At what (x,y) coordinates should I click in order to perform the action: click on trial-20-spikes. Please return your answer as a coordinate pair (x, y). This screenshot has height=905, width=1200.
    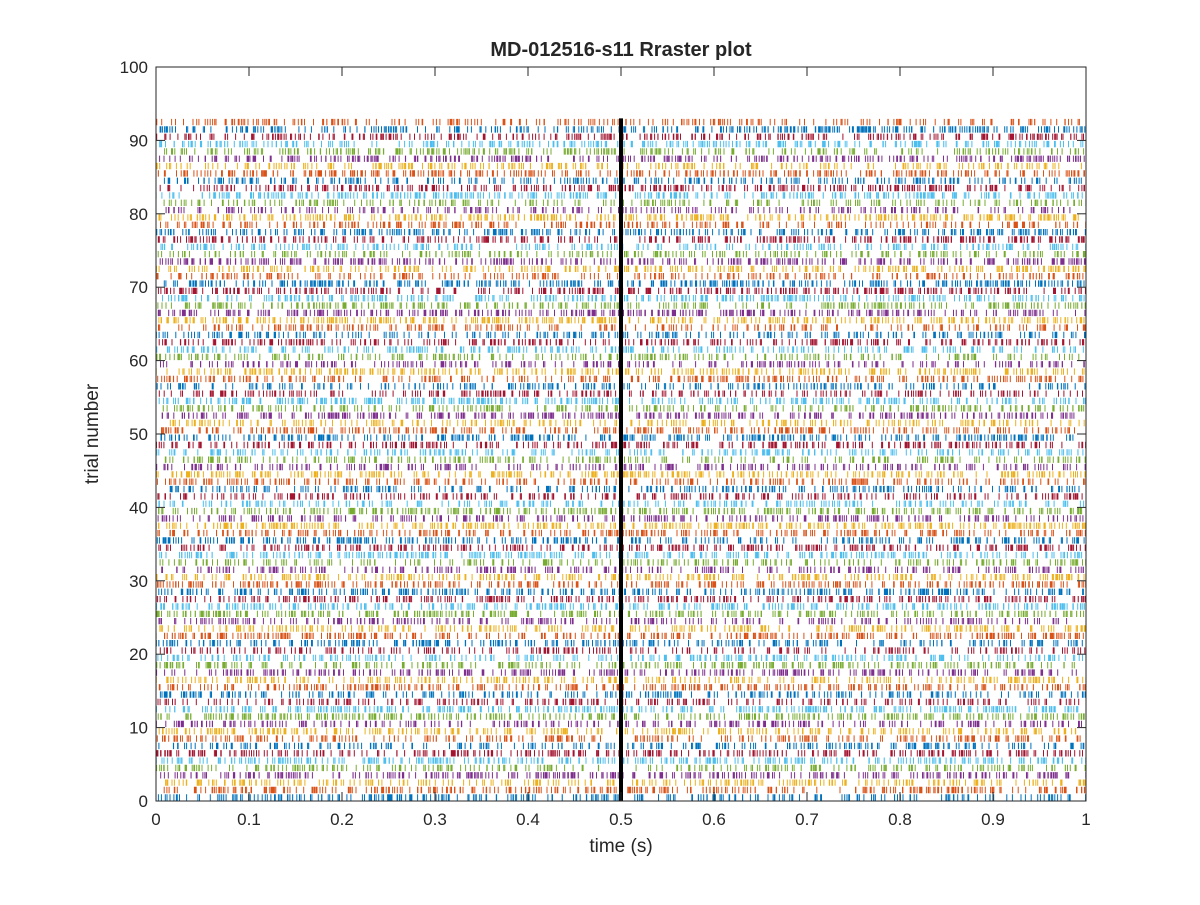
    Looking at the image, I should click on (620, 657).